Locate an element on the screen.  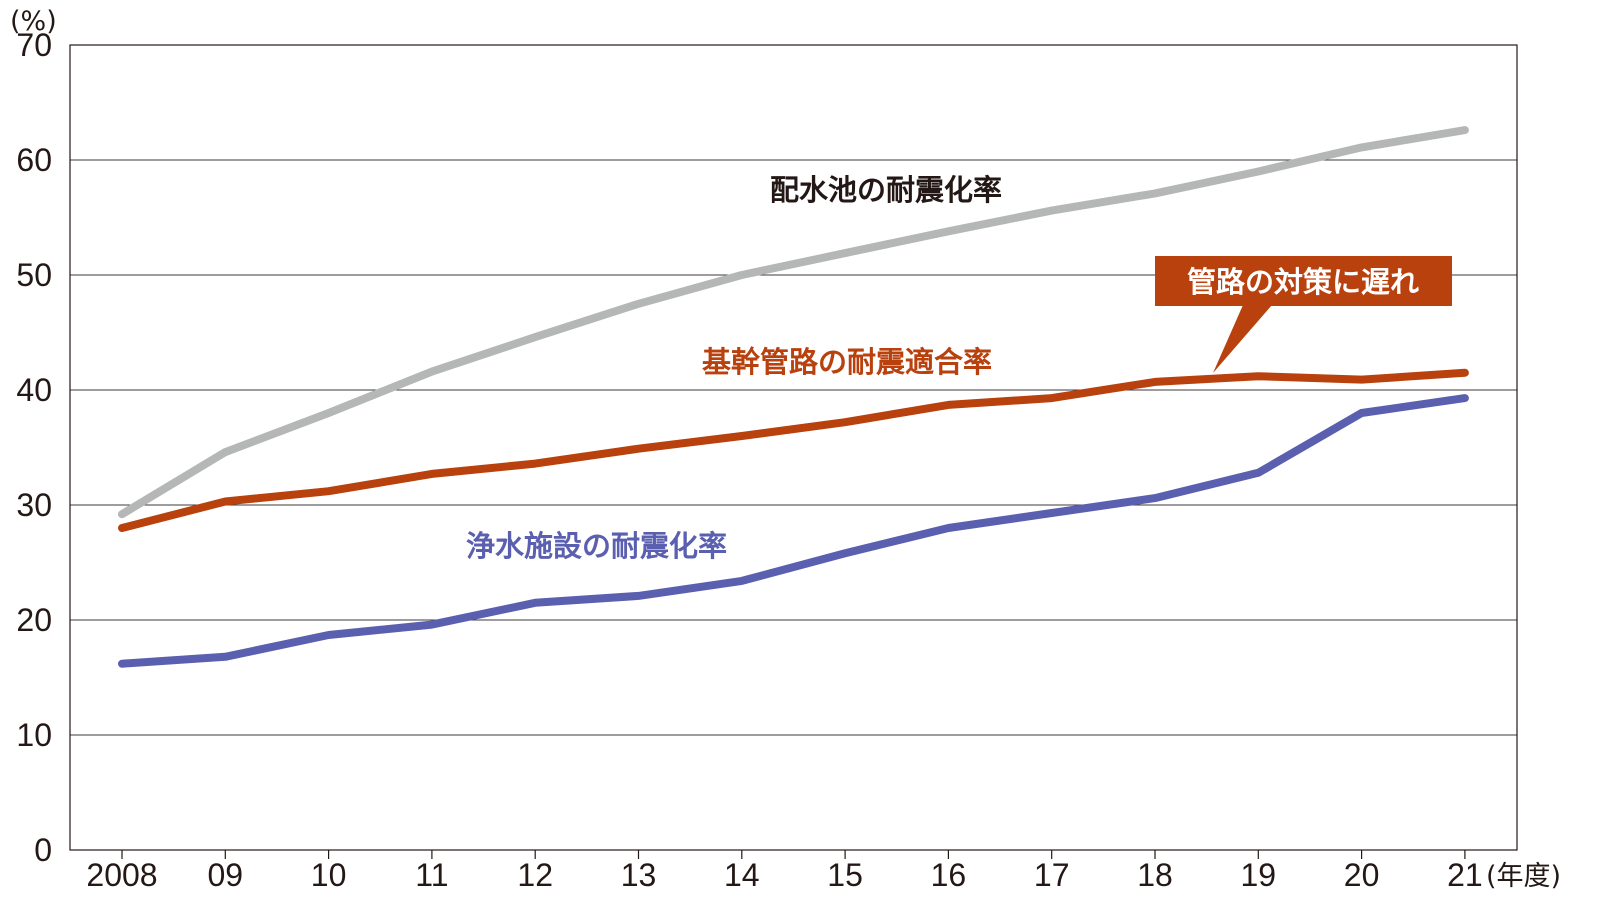
y-tick-label: 0 is located at coordinates (43, 850).